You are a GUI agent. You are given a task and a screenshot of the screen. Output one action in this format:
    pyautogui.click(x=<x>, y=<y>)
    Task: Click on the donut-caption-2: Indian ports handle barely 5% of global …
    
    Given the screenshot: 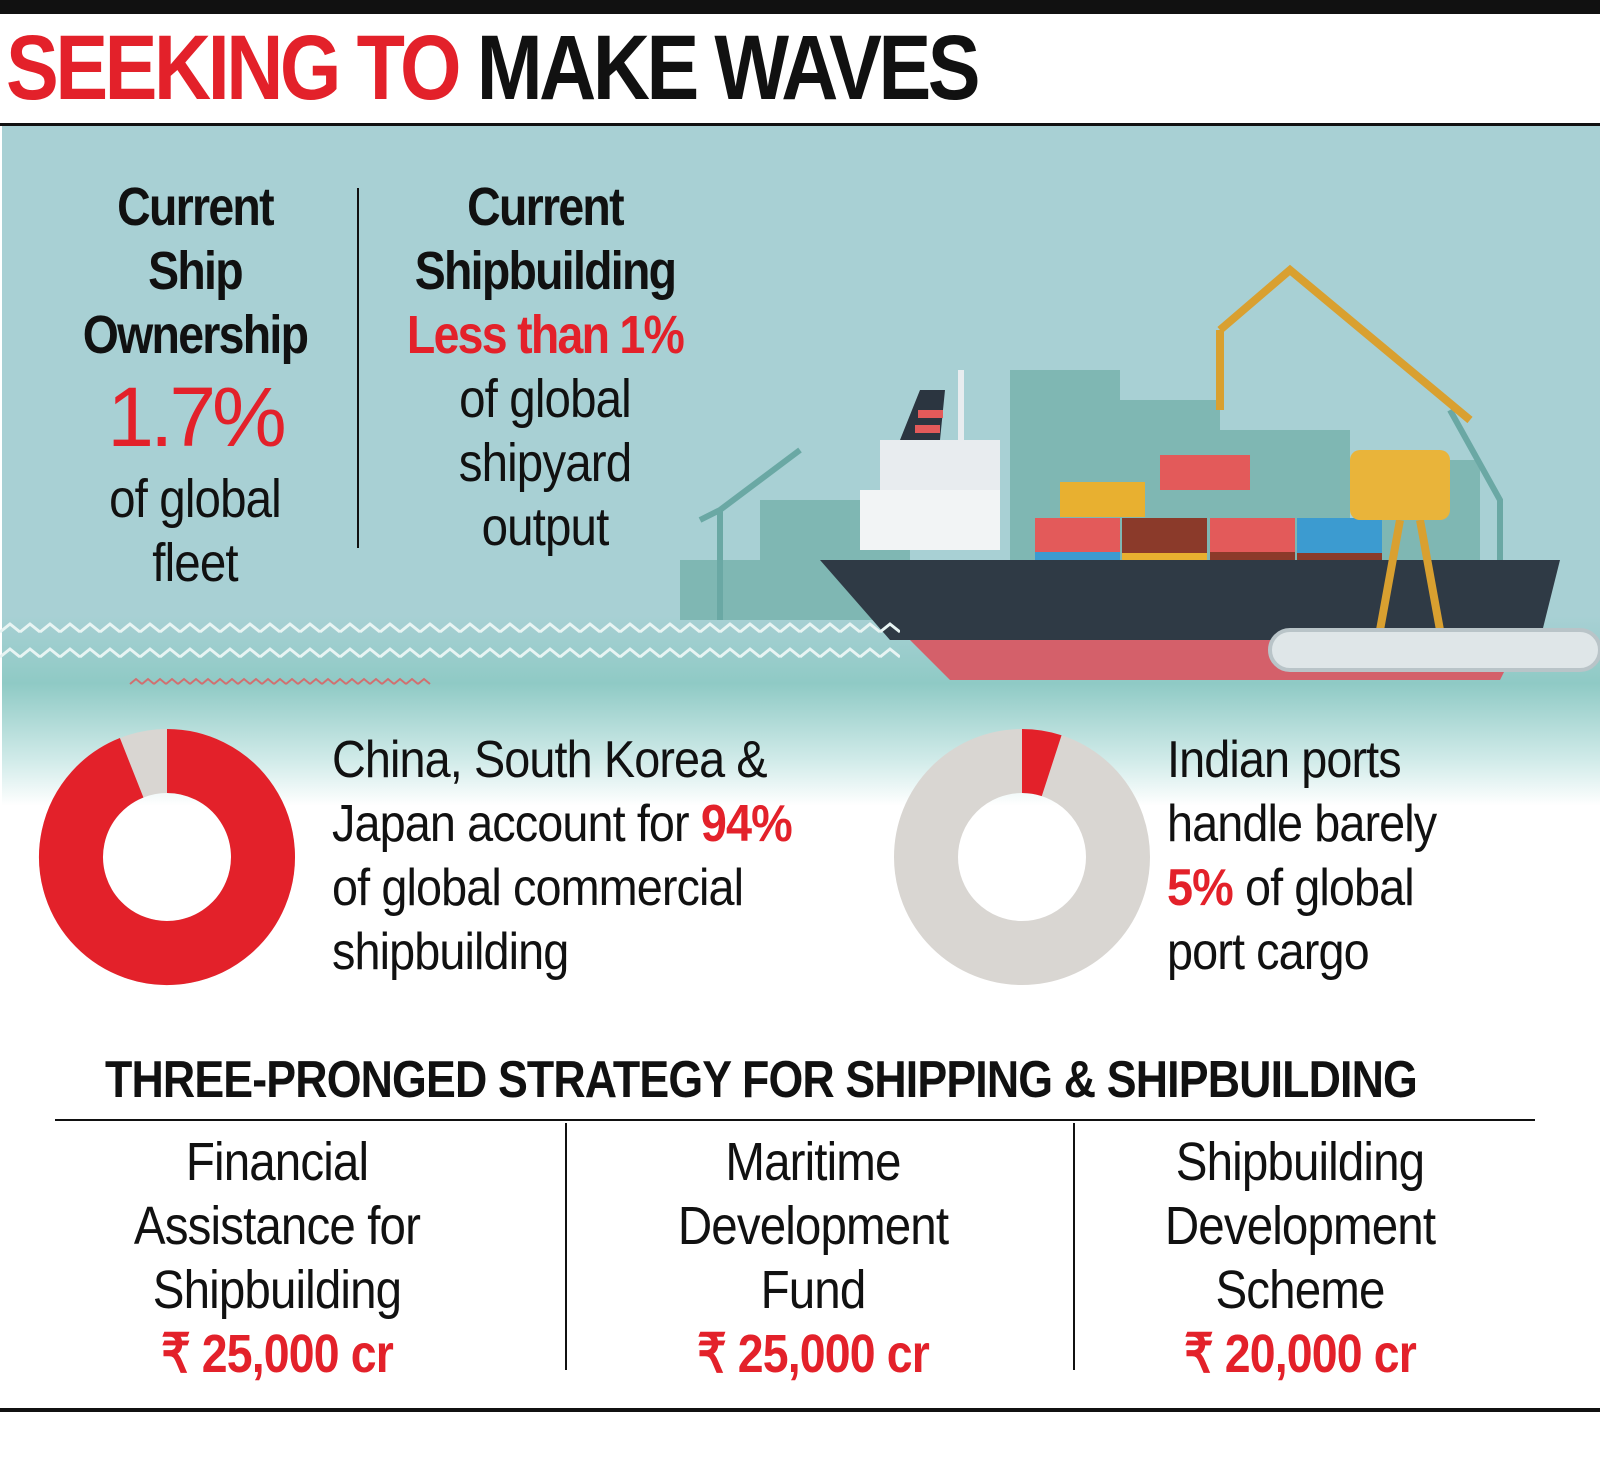 What is the action you would take?
    pyautogui.click(x=1302, y=856)
    